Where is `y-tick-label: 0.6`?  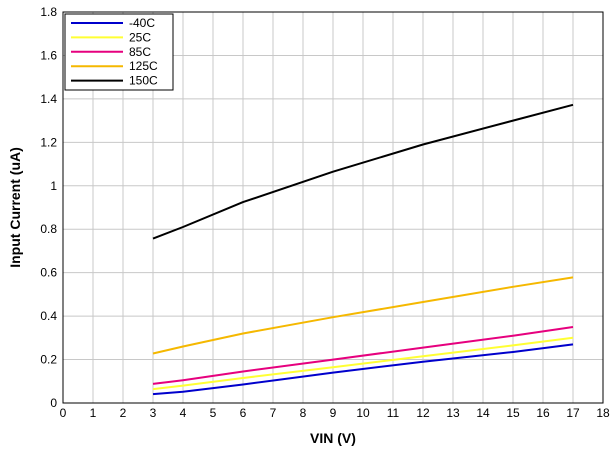
y-tick-label: 0.6 is located at coordinates (48, 273).